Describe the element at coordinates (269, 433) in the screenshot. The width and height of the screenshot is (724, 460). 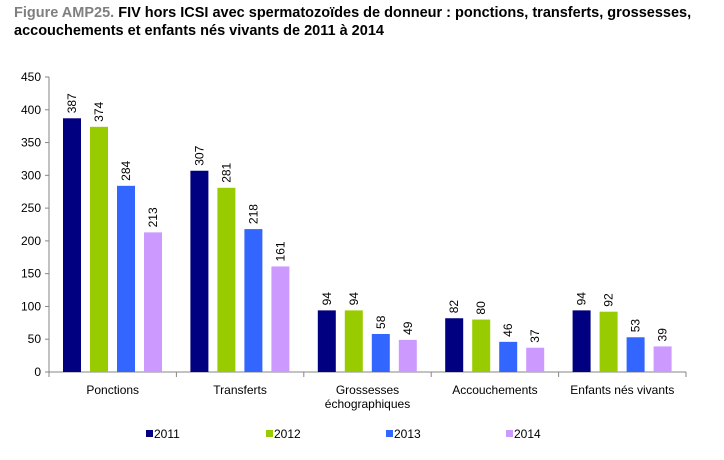
I see `legend-swatch-2012` at that location.